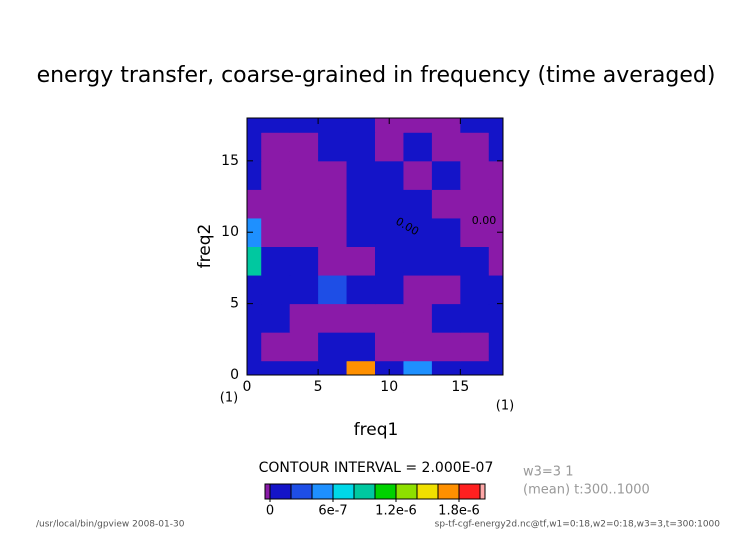 The width and height of the screenshot is (752, 536). What do you see at coordinates (548, 472) in the screenshot?
I see `info-line: w3=3 1` at bounding box center [548, 472].